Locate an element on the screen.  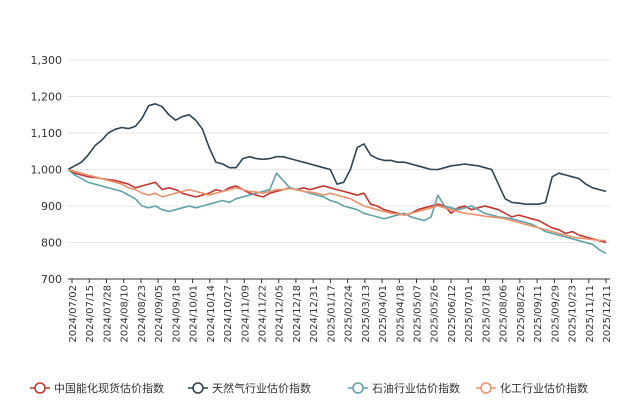
x-tick-label: 2025/07/01 is located at coordinates (469, 314).